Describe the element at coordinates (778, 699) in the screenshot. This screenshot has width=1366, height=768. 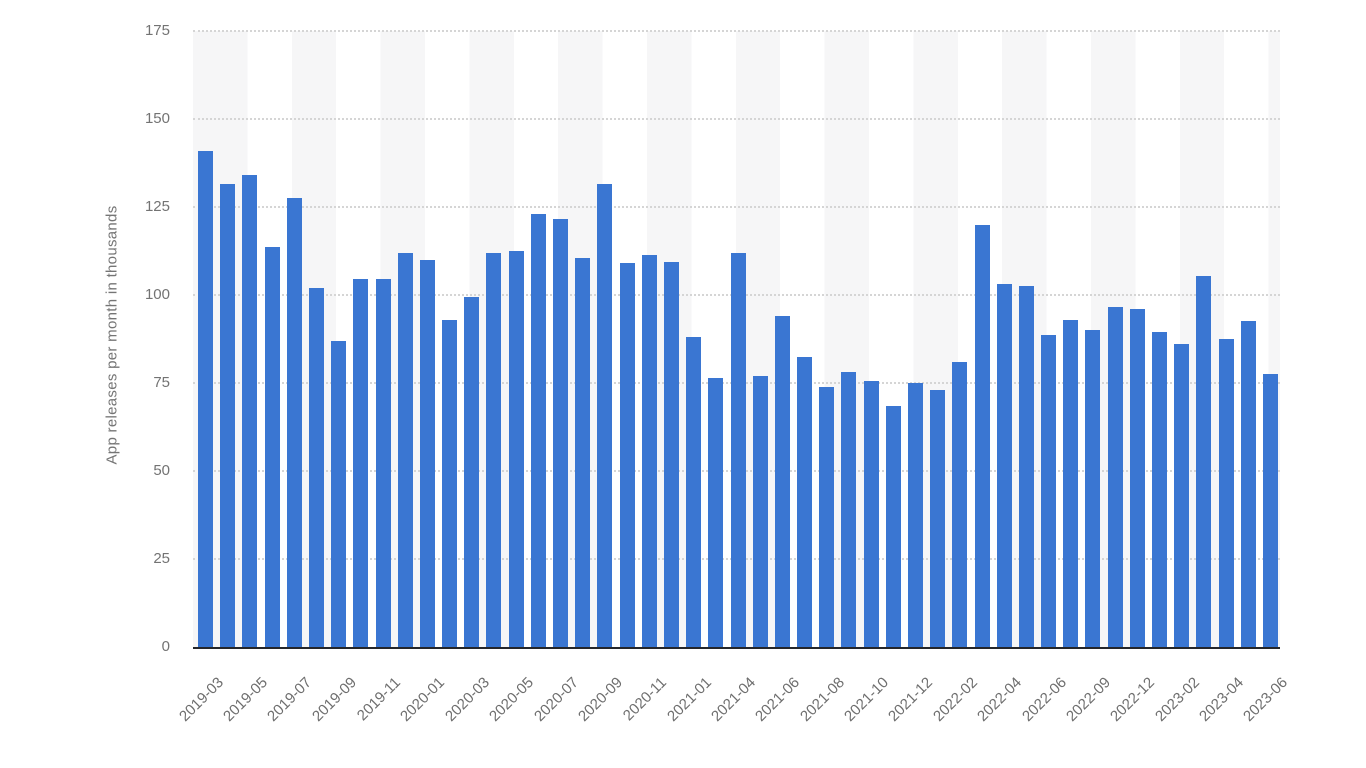
I see `x-tick-label-2021-06: 2021-06` at that location.